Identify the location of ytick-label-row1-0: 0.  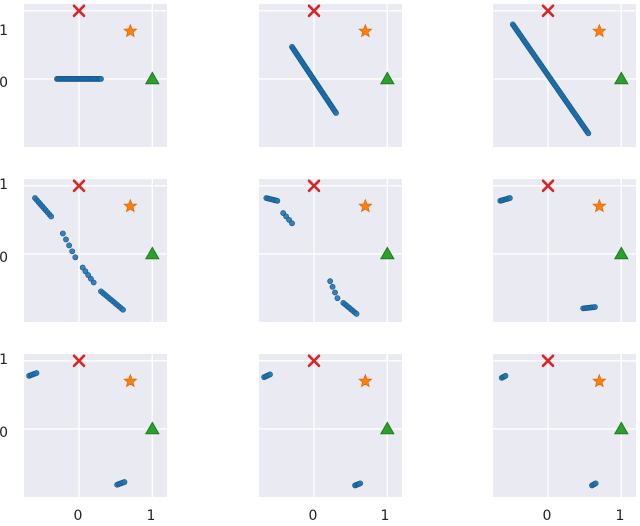
(4, 258).